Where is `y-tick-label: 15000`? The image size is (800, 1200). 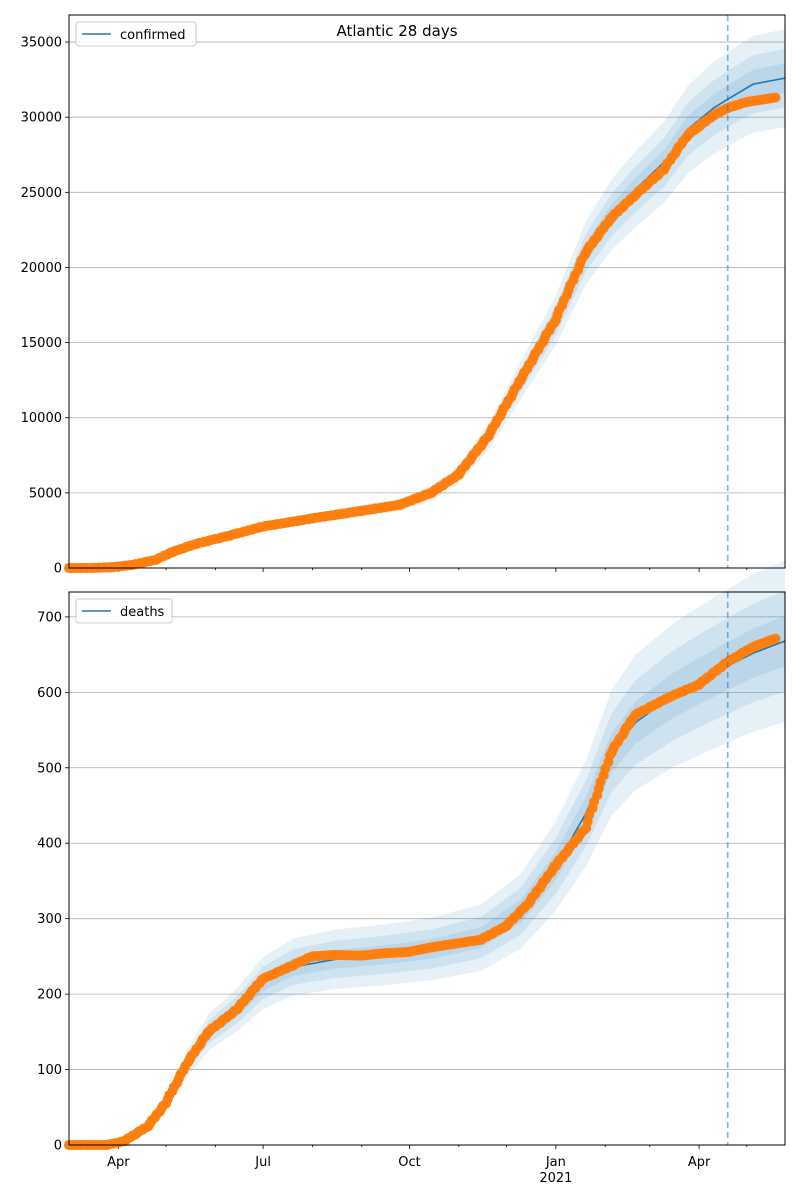
y-tick-label: 15000 is located at coordinates (41, 343).